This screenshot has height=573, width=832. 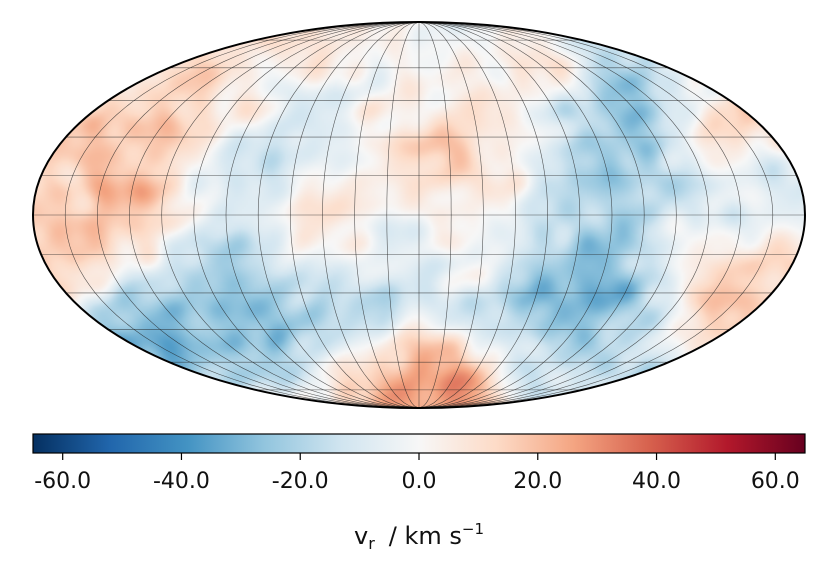 I want to click on colorbar-tick-label: 40.0, so click(x=656, y=481).